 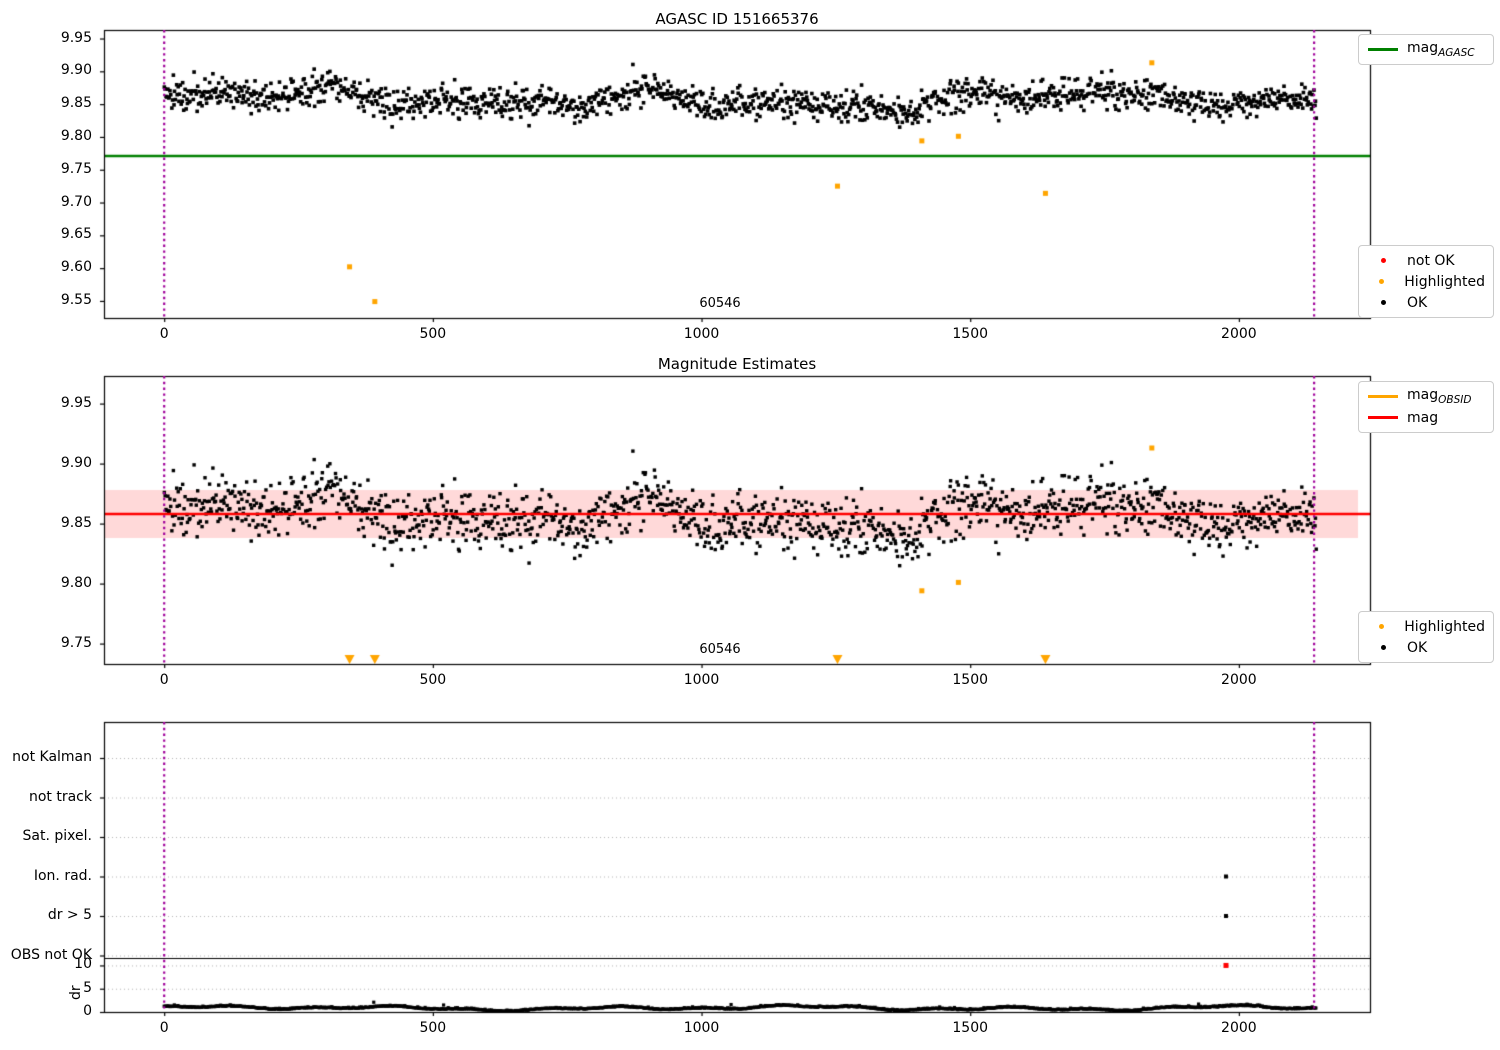 What do you see at coordinates (76, 462) in the screenshot?
I see `panel-2-ytick-label: 9.90` at bounding box center [76, 462].